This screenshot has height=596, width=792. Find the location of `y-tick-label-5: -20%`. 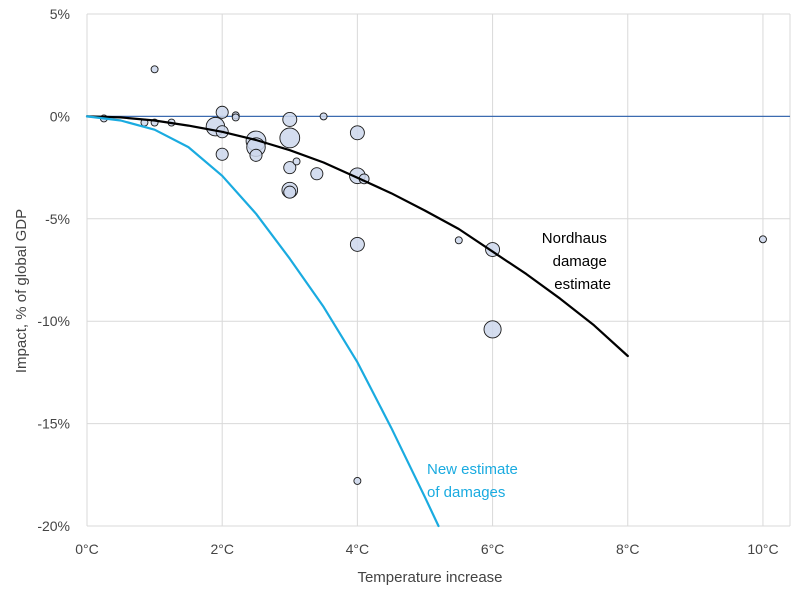

y-tick-label-5: -20% is located at coordinates (53, 526).